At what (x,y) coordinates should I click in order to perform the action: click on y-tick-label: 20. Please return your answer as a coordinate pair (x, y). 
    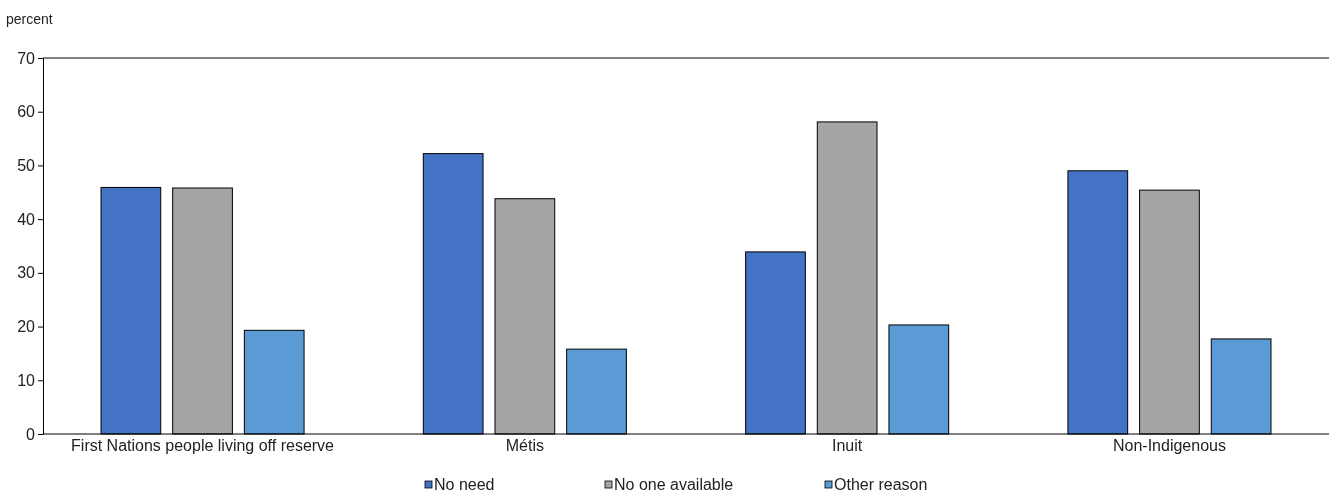
    Looking at the image, I should click on (26, 327).